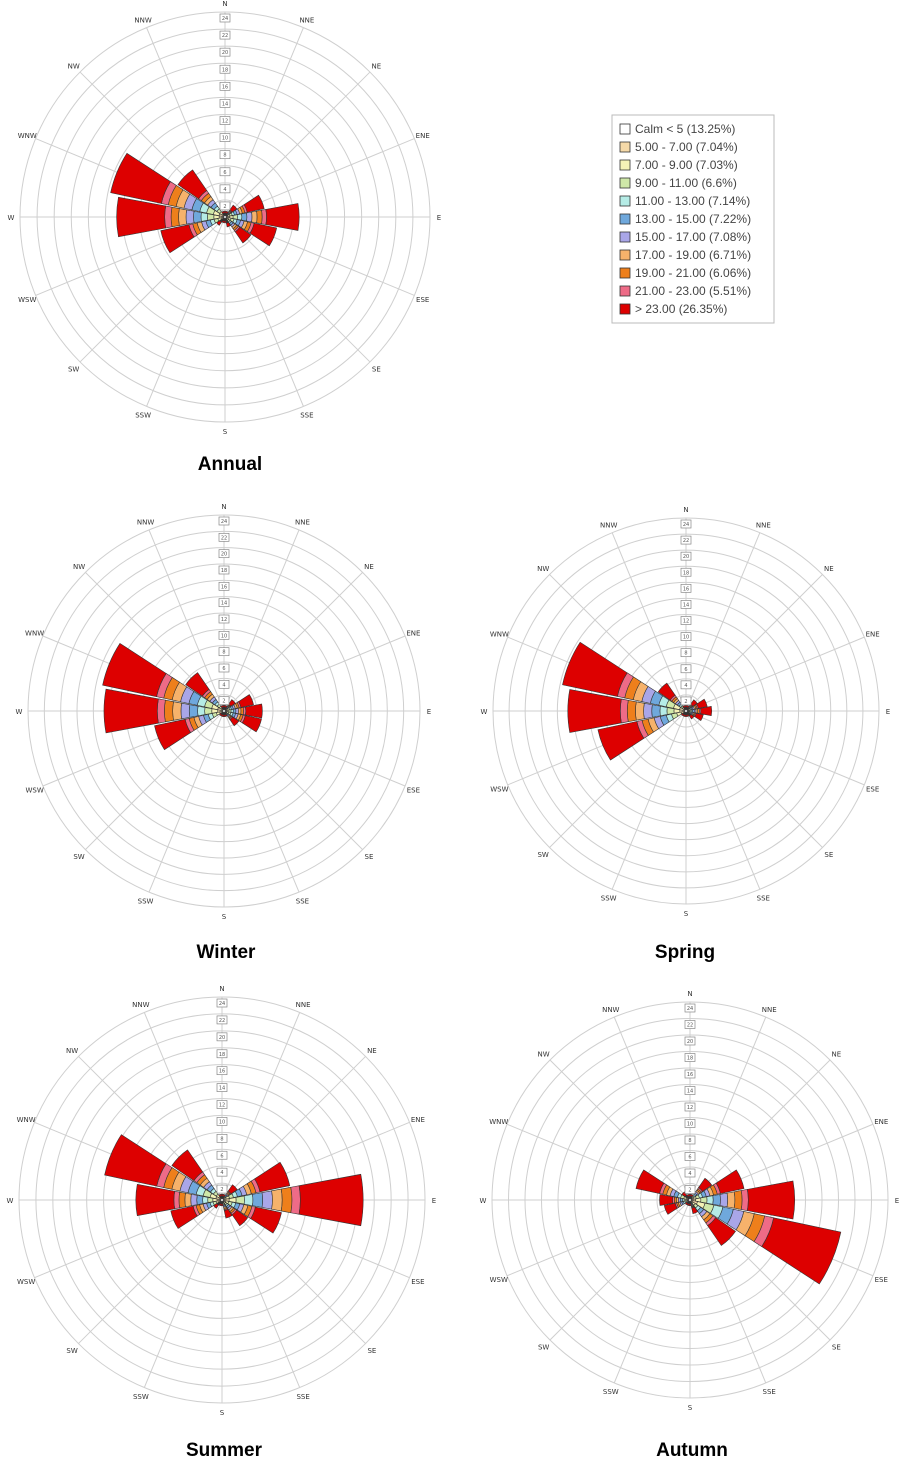 This screenshot has width=904, height=1463. What do you see at coordinates (693, 291) in the screenshot?
I see `legend-label: 21.00 - 23.00 (5.51%)` at bounding box center [693, 291].